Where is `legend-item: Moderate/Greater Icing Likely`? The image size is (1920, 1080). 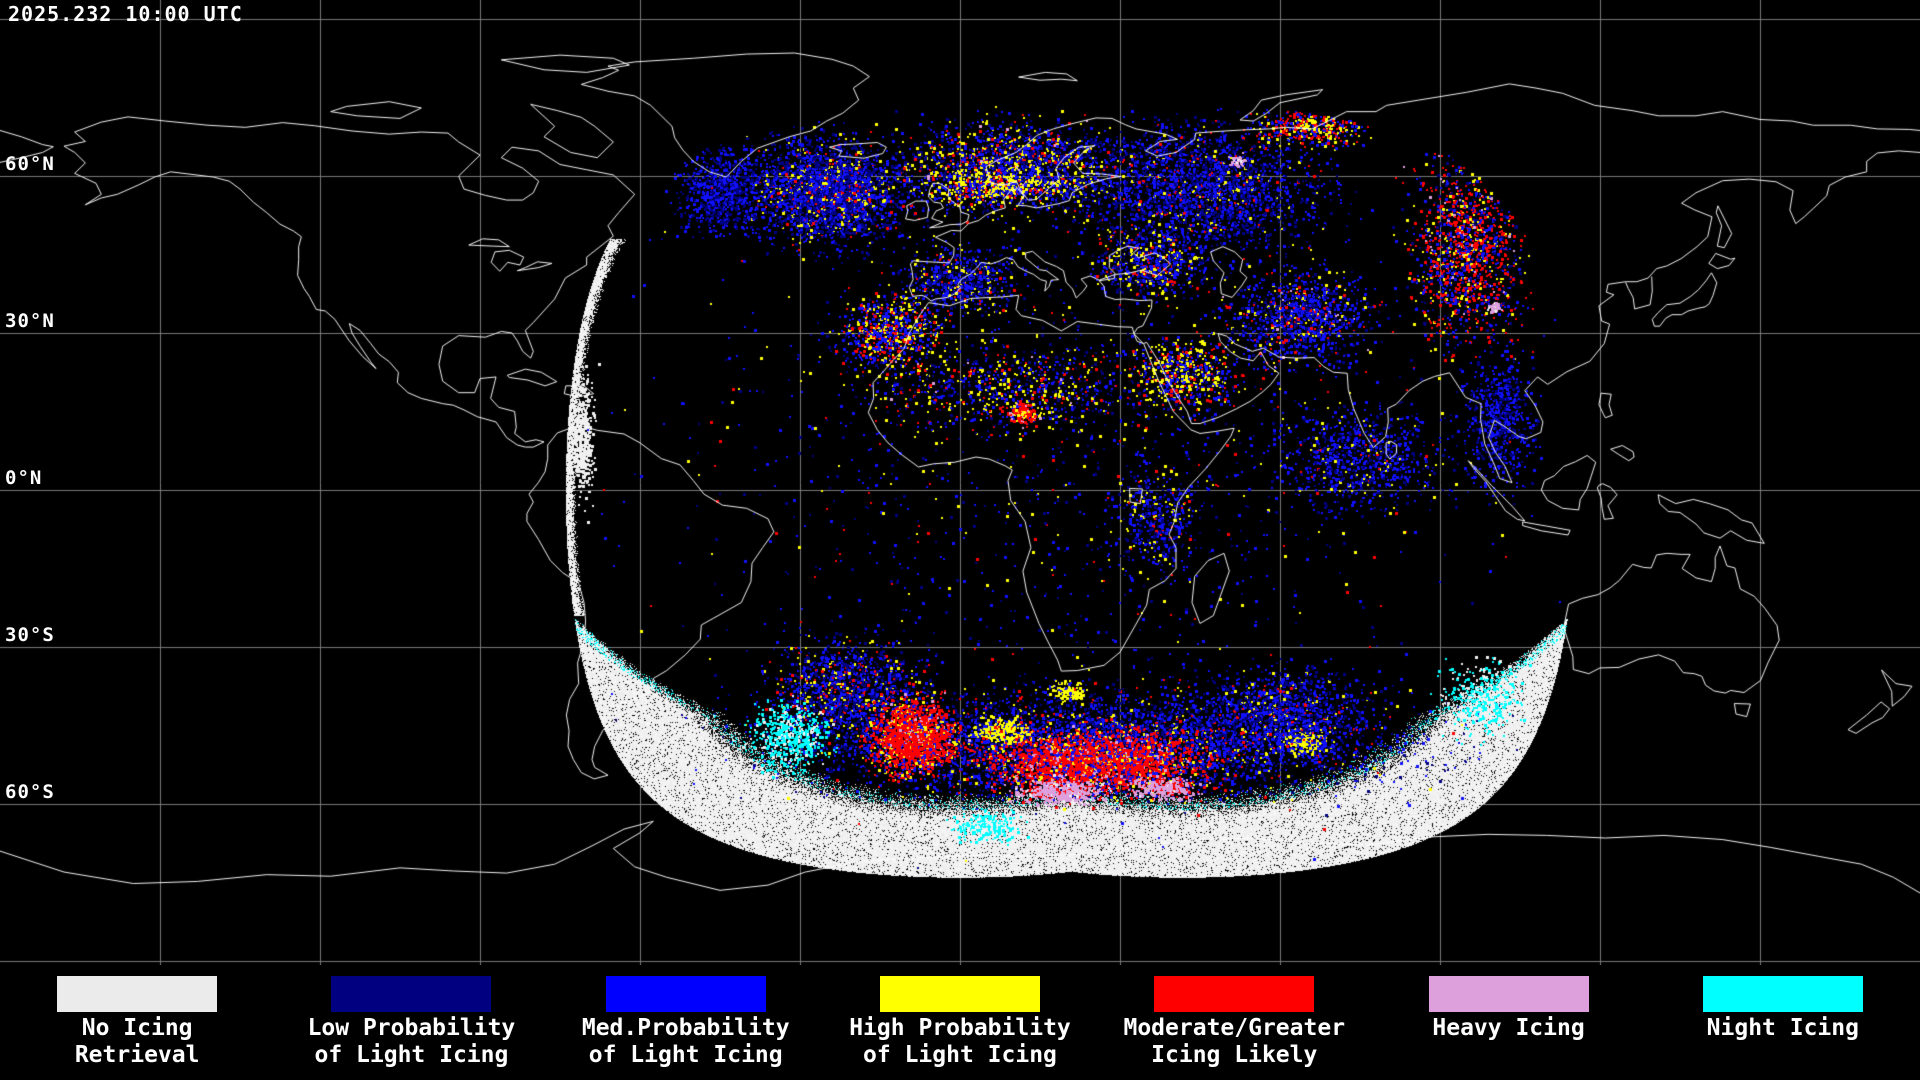
legend-item: Moderate/Greater Icing Likely is located at coordinates (1234, 1022).